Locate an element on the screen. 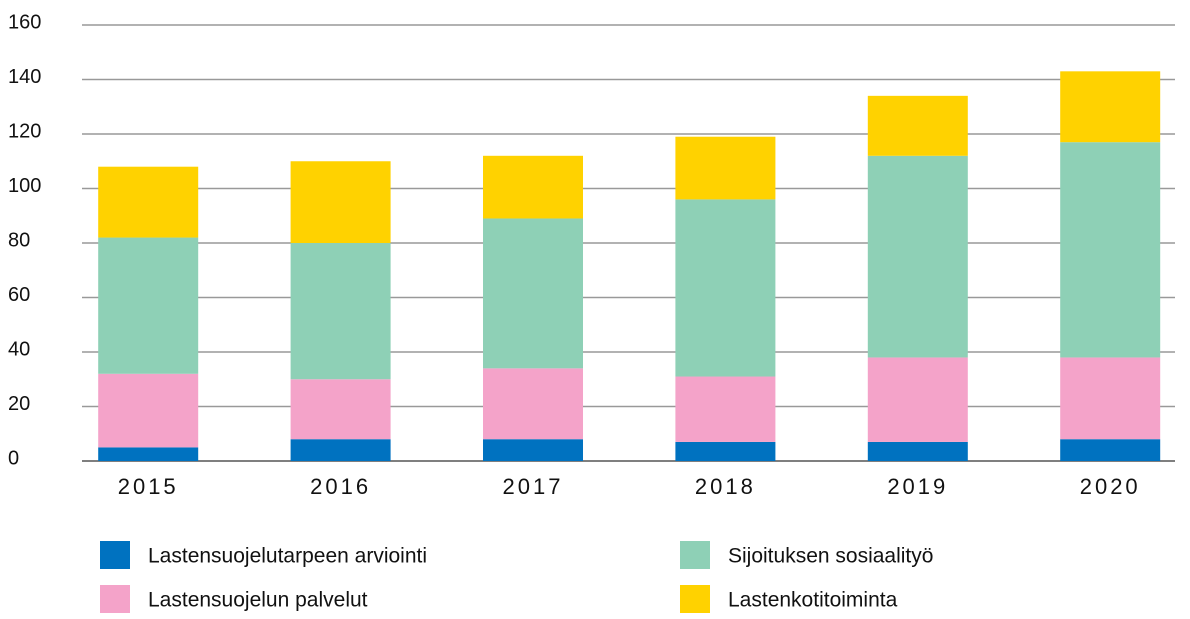 The width and height of the screenshot is (1190, 619). x-tick-label: 2015 is located at coordinates (148, 486).